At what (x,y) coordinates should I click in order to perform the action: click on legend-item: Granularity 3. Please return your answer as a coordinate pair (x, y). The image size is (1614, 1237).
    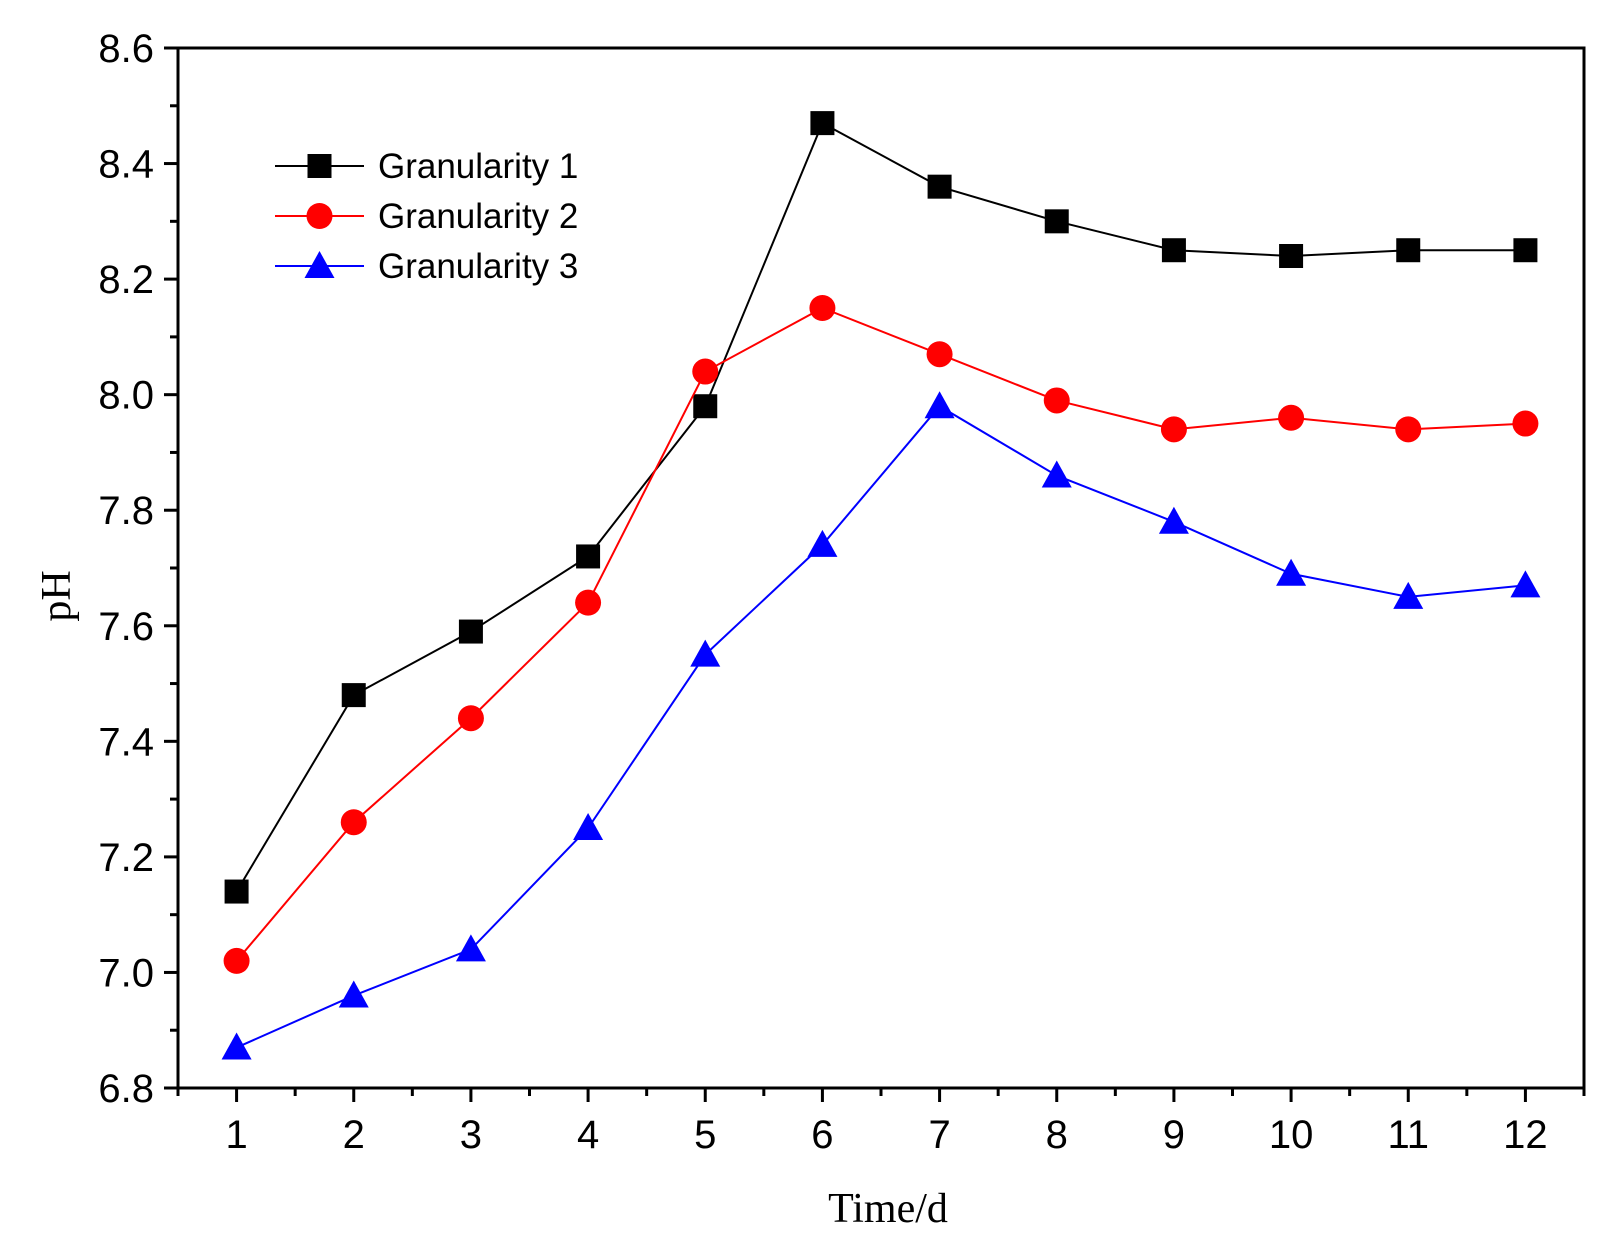
    Looking at the image, I should click on (426, 266).